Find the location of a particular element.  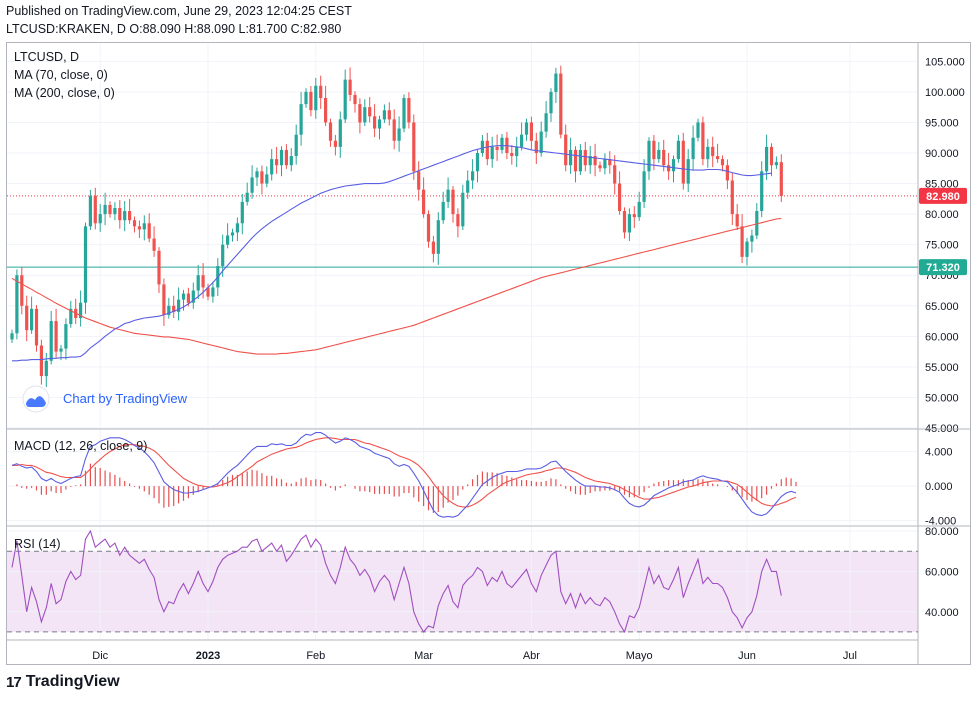

legend-macd: MACD (12, 26, close, 9) is located at coordinates (80, 446).